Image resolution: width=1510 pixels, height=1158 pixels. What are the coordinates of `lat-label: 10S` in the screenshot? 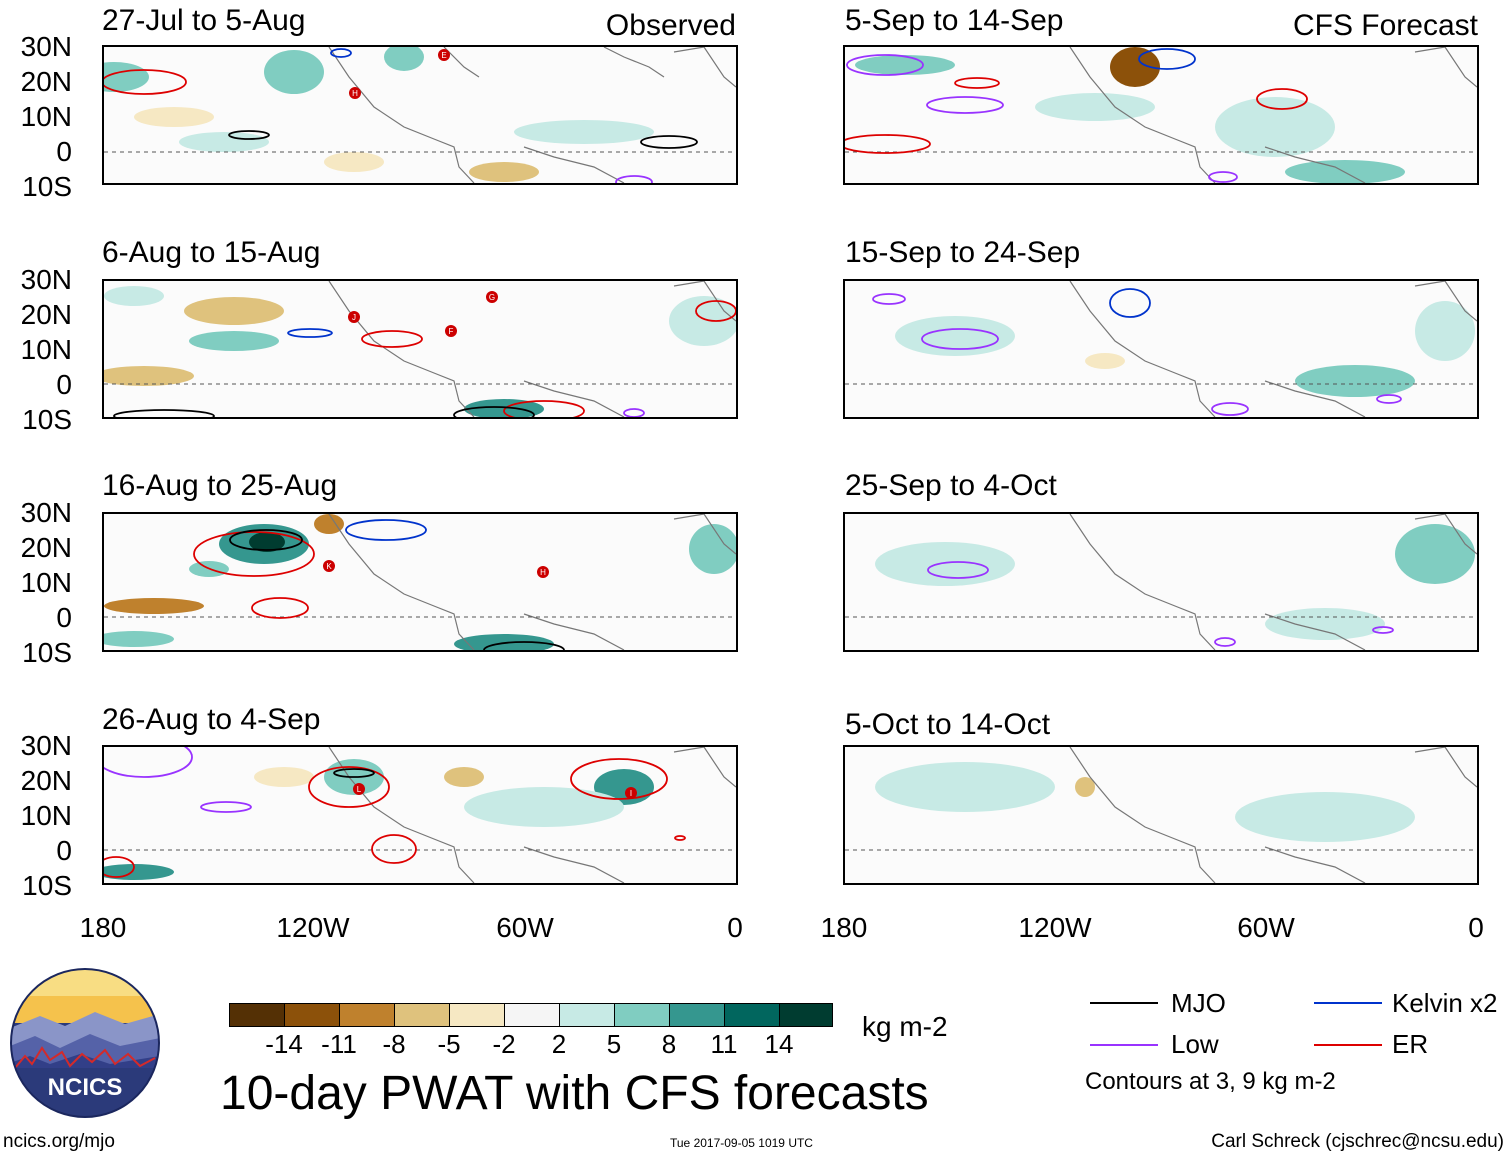 It's located at (47, 186).